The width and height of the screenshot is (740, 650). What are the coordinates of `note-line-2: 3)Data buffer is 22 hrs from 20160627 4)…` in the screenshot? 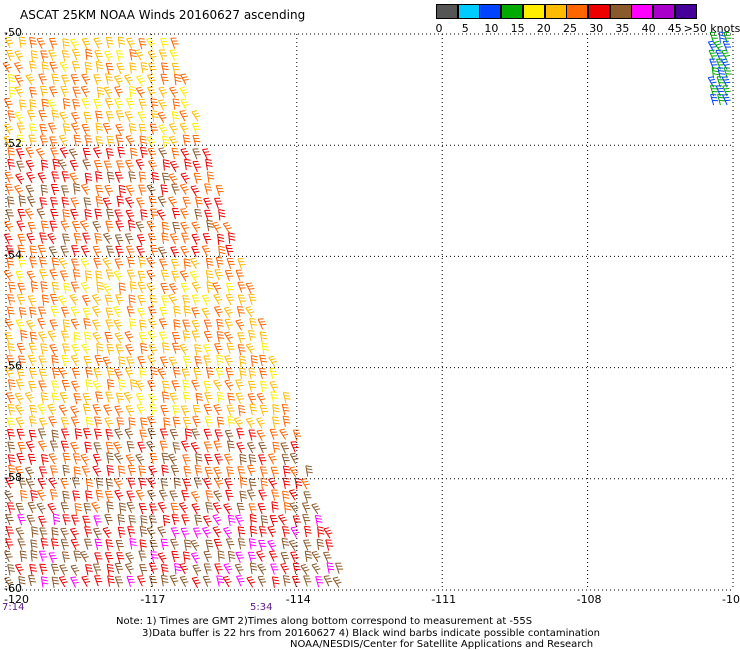 It's located at (371, 633).